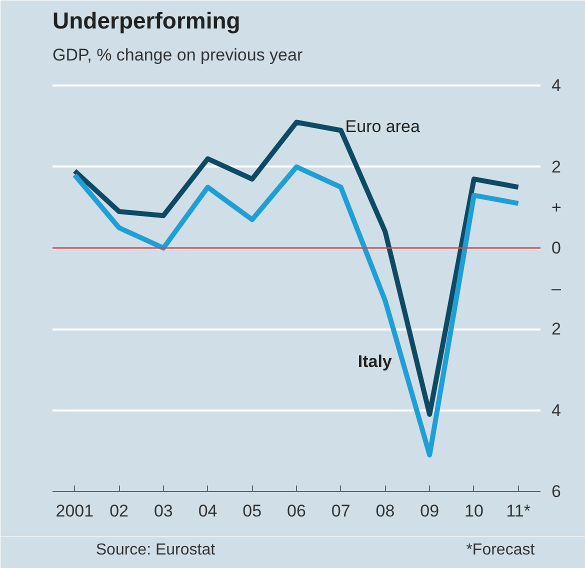 This screenshot has width=585, height=568. I want to click on series-label: Italy, so click(375, 362).